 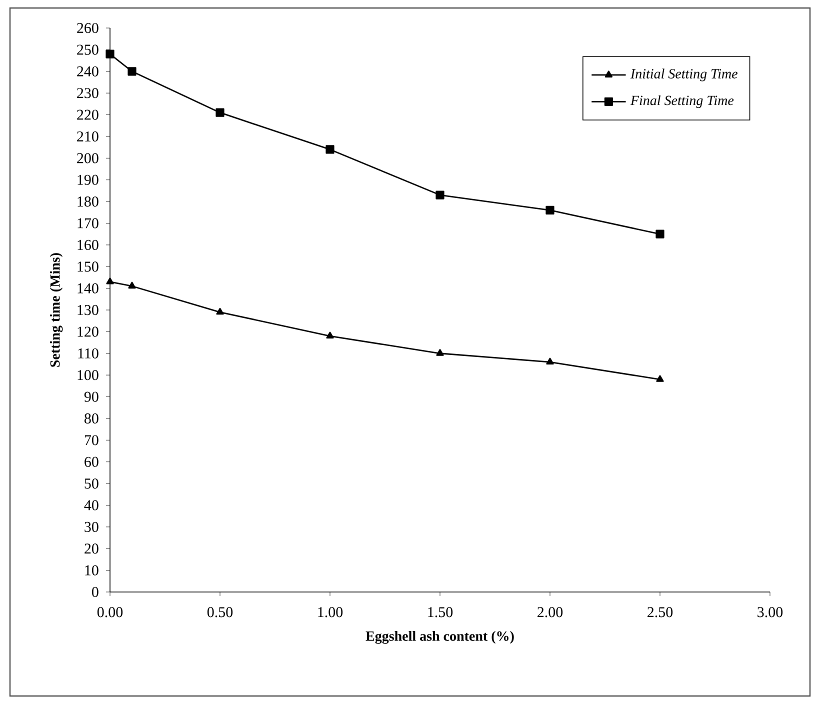 What do you see at coordinates (682, 101) in the screenshot?
I see `legend-label: Final Setting Time` at bounding box center [682, 101].